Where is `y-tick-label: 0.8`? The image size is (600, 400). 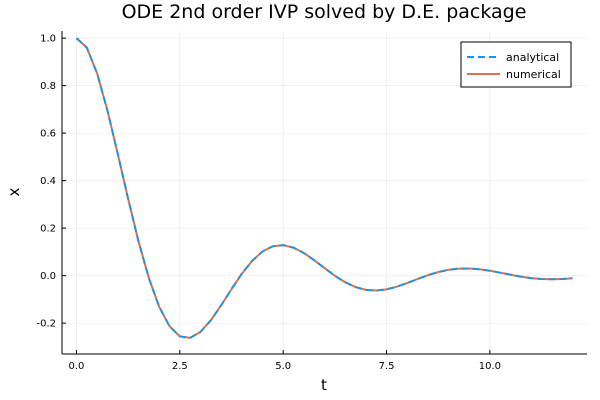
y-tick-label: 0.8 is located at coordinates (48, 86).